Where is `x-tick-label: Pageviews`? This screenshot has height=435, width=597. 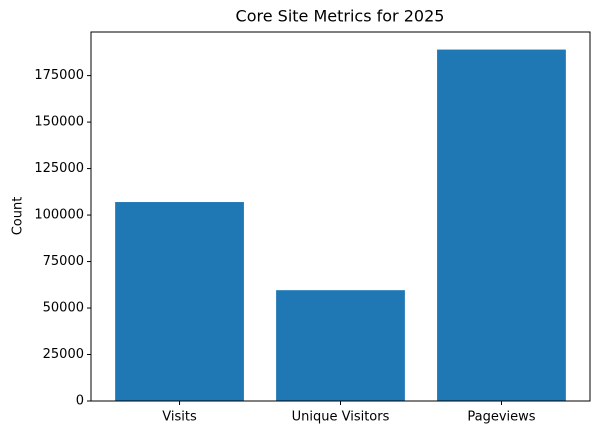
x-tick-label: Pageviews is located at coordinates (501, 417).